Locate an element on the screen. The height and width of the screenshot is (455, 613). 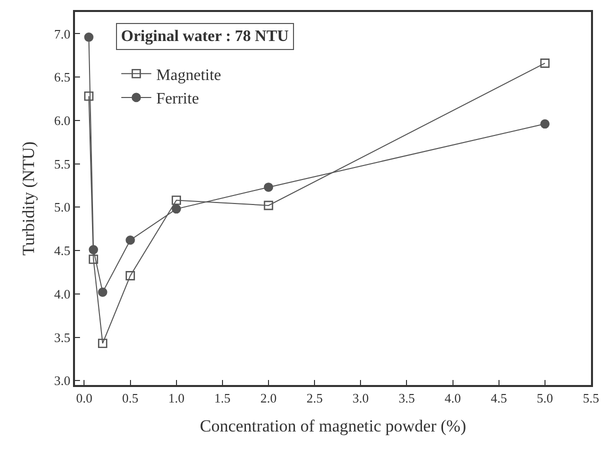
x-axis-title: Concentration of magnetic powder (%) is located at coordinates (333, 426).